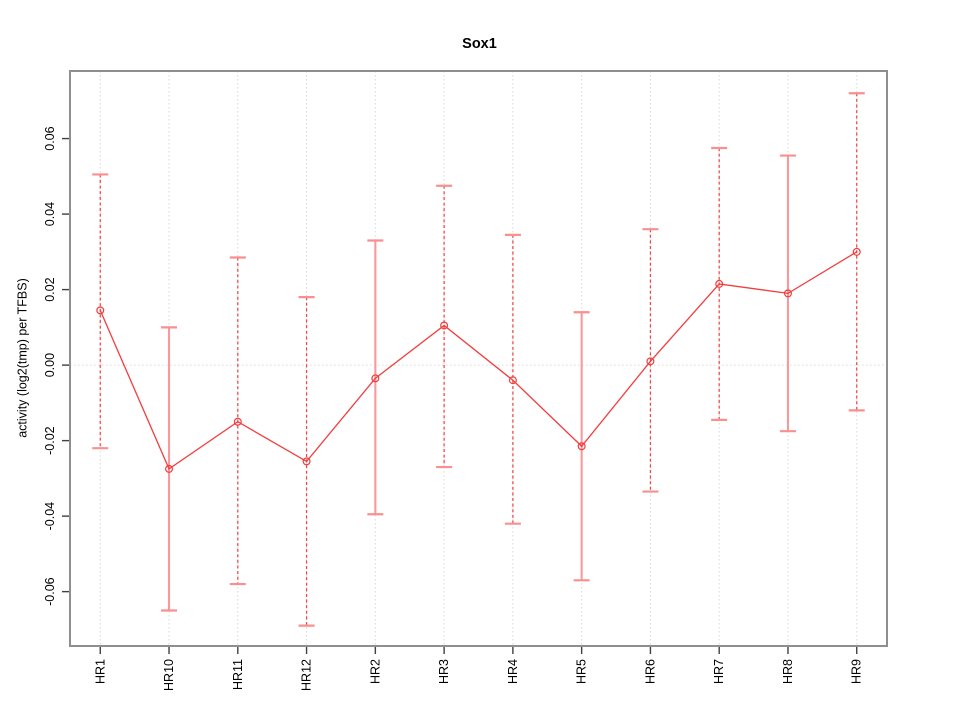  I want to click on y-tick-label: 0.04, so click(50, 214).